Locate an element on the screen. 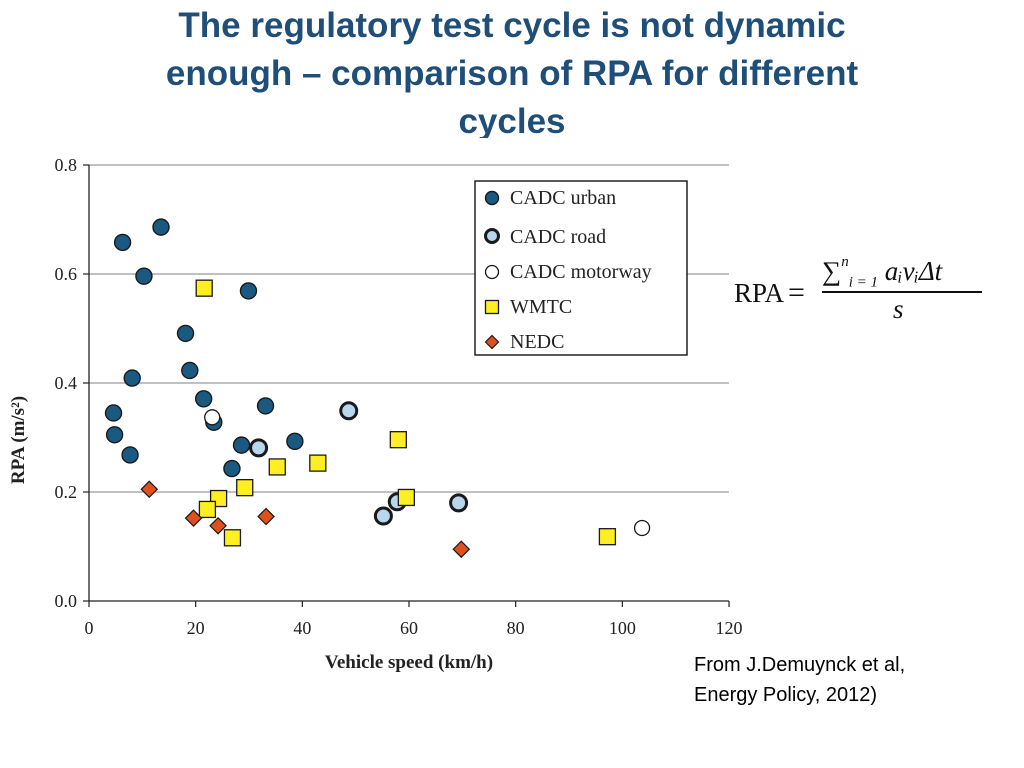 The image size is (1024, 768). y-tick-label: 0.2 is located at coordinates (66, 492).